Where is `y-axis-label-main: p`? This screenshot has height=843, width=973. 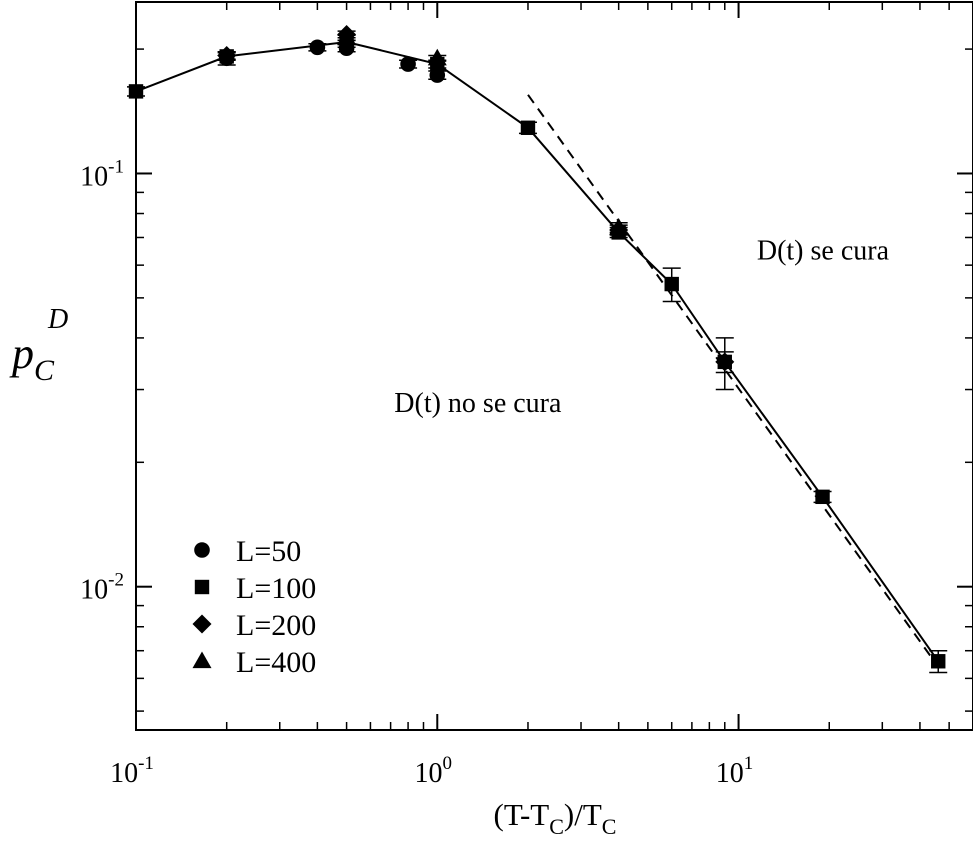
y-axis-label-main: p is located at coordinates (21, 353).